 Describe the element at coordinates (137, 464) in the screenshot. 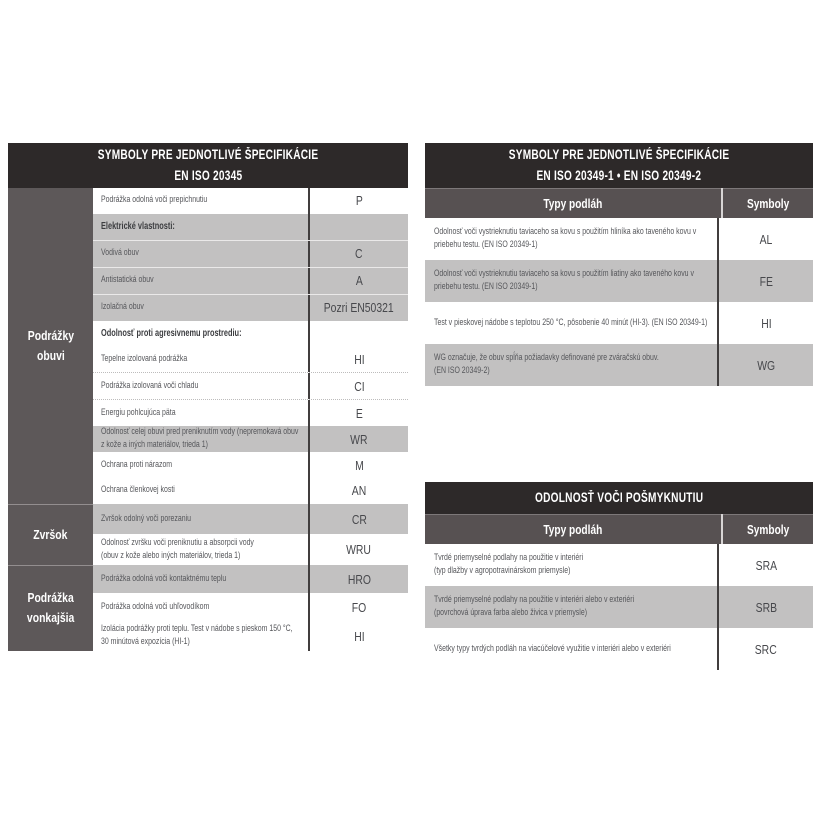

I see `spec-text-line: Ochrana proti nárazom` at that location.